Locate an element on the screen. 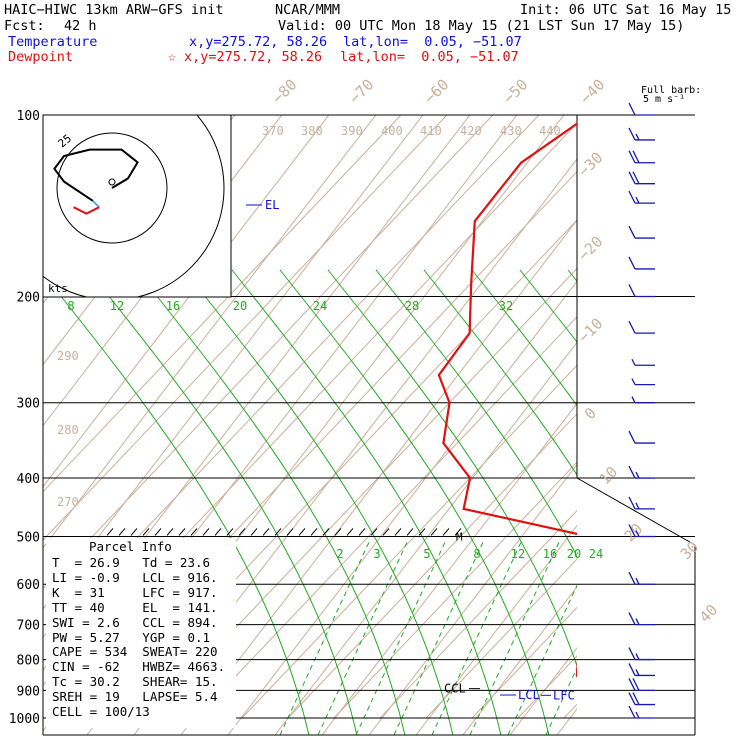  mixing-ratio-label: 5 is located at coordinates (426, 554).